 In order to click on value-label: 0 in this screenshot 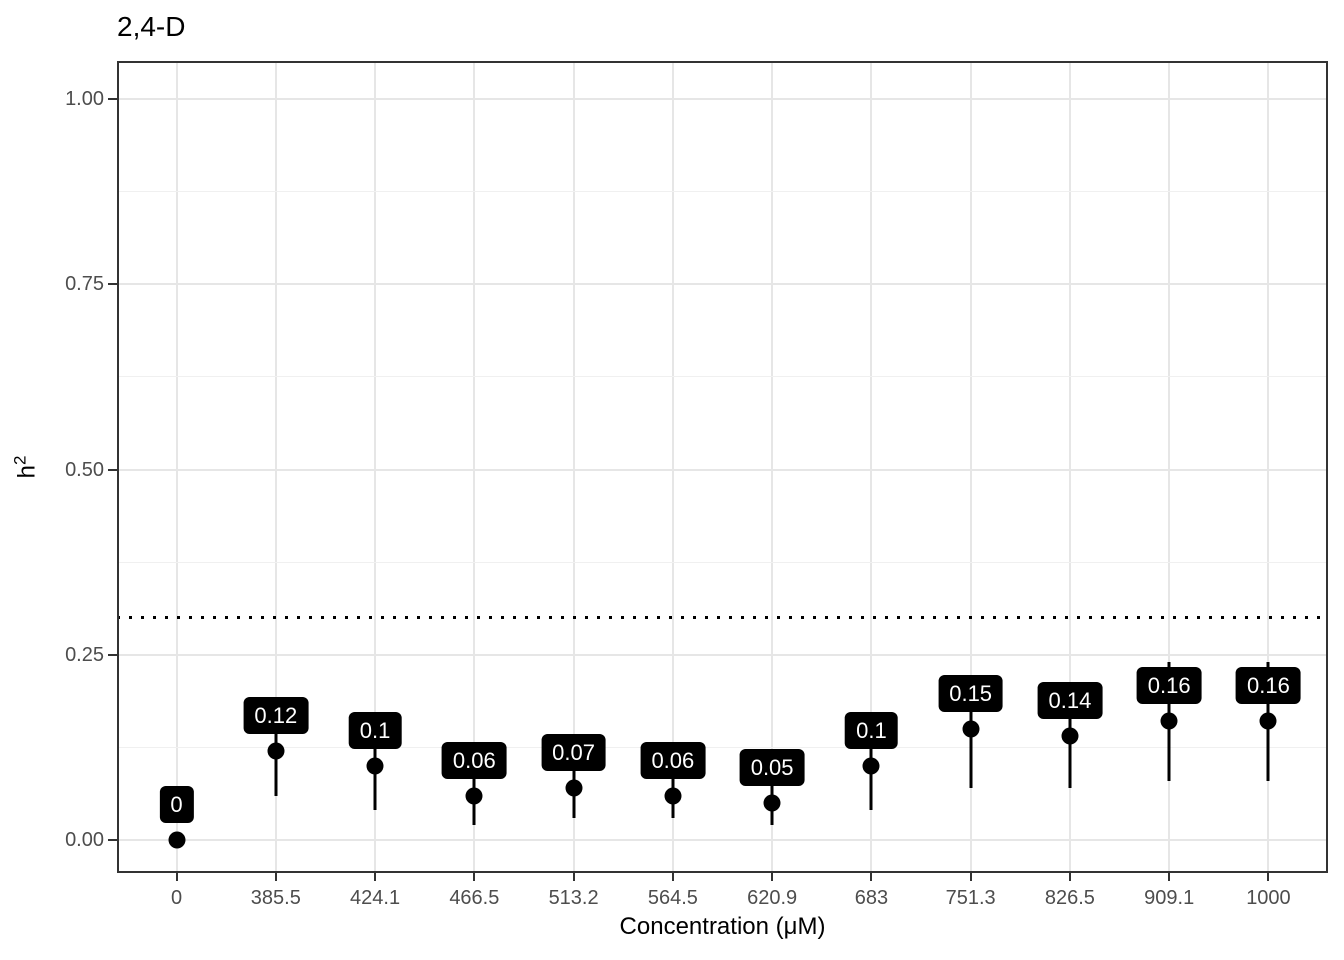, I will do `click(176, 805)`.